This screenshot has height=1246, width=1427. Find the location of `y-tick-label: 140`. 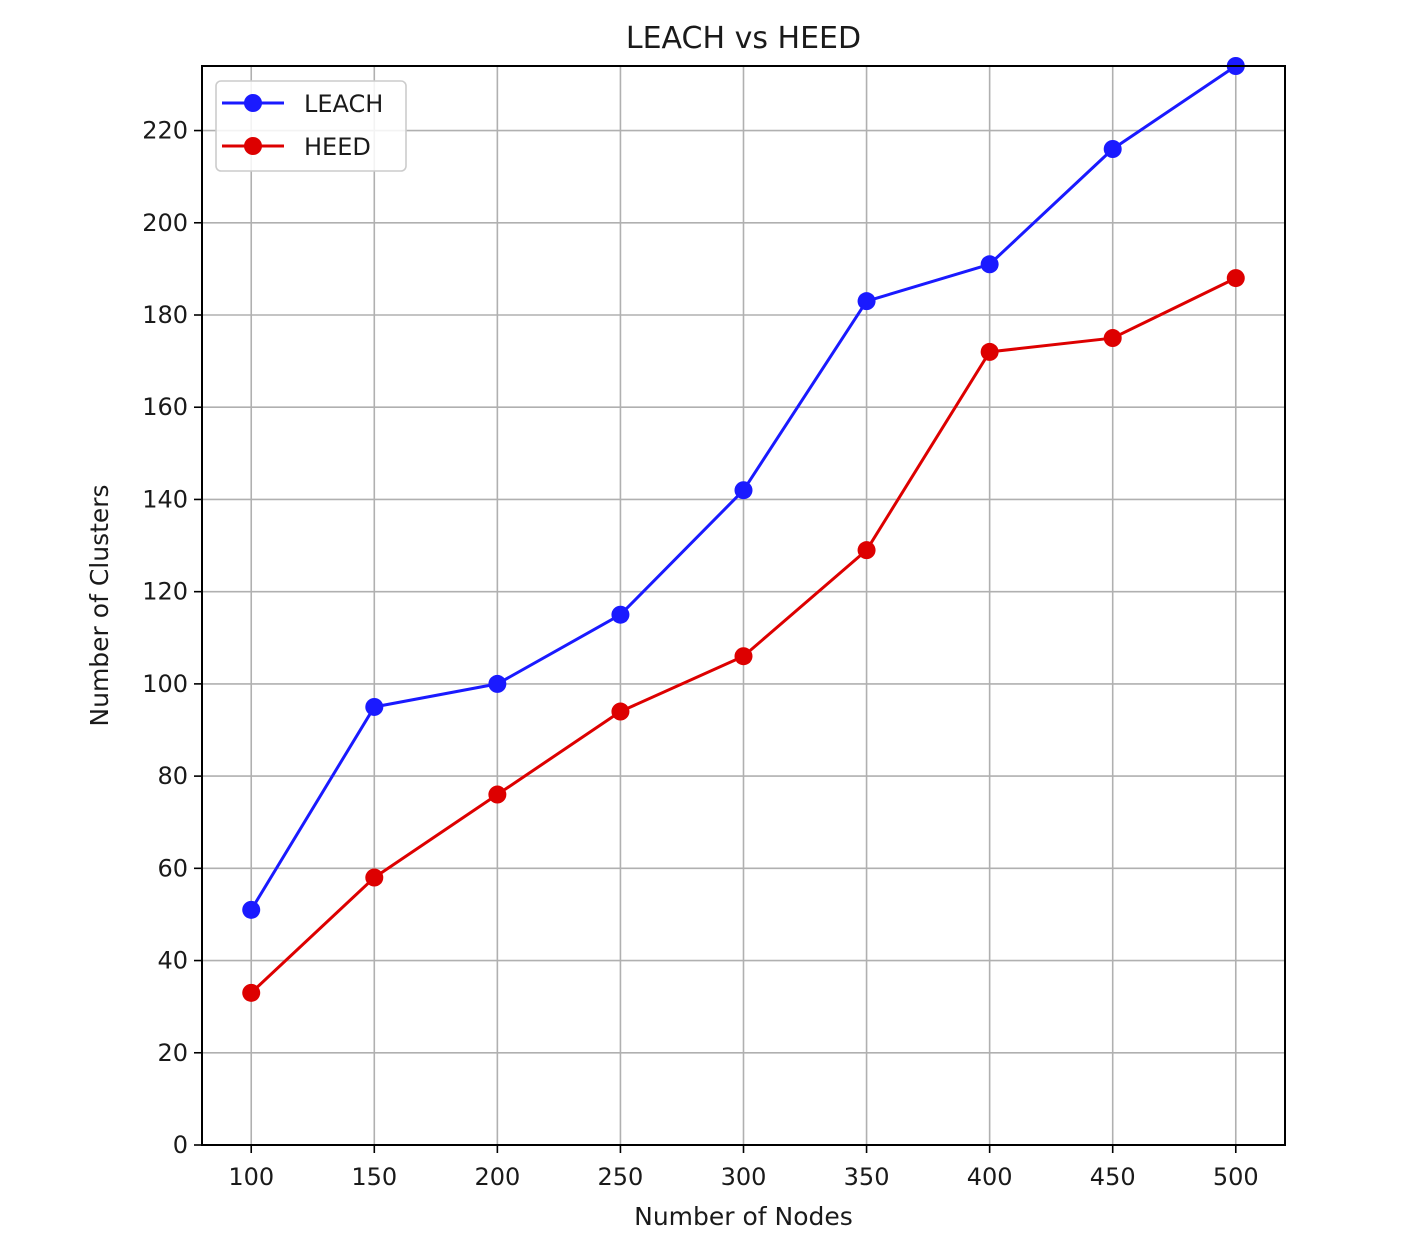

y-tick-label: 140 is located at coordinates (165, 499).